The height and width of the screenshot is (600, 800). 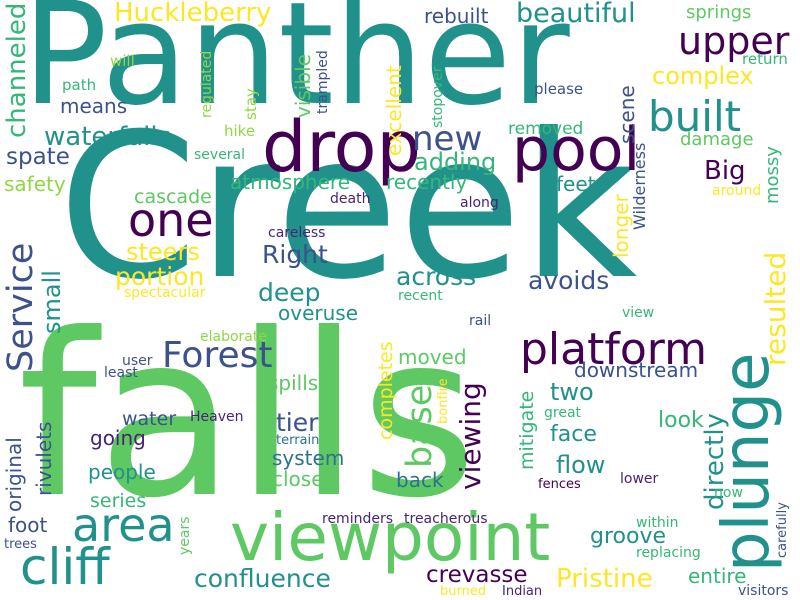 What do you see at coordinates (480, 321) in the screenshot?
I see `word-rail: rail` at bounding box center [480, 321].